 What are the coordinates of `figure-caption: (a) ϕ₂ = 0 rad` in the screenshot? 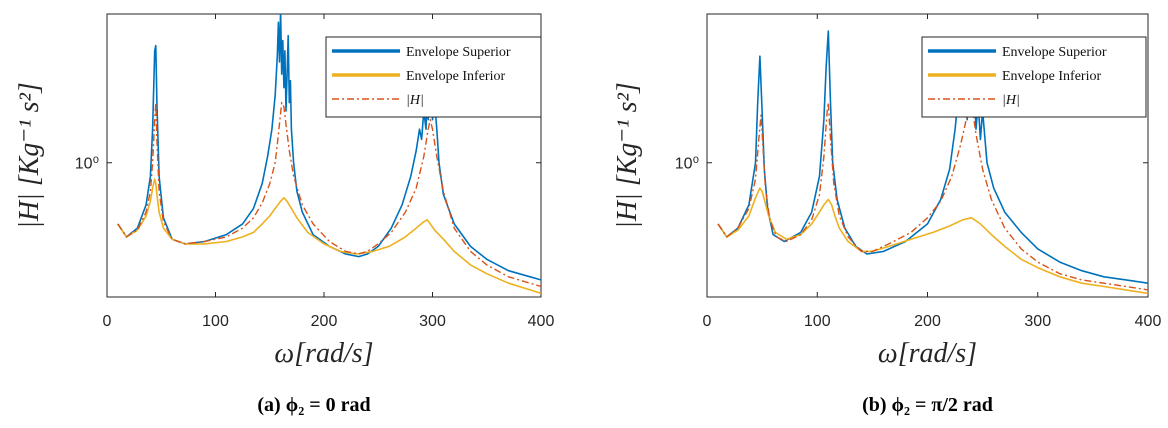 It's located at (313, 405).